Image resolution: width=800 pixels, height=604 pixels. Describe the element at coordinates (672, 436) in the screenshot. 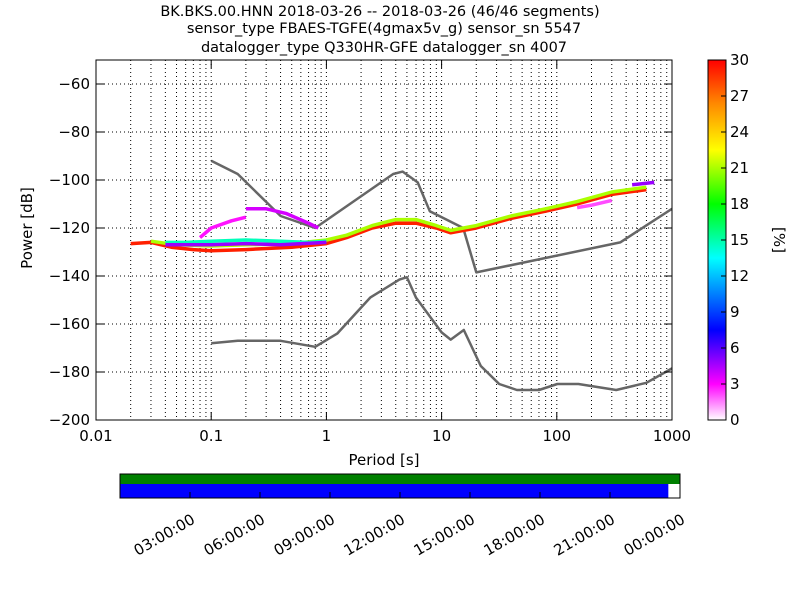

I see `x-tick-label: 1000` at that location.